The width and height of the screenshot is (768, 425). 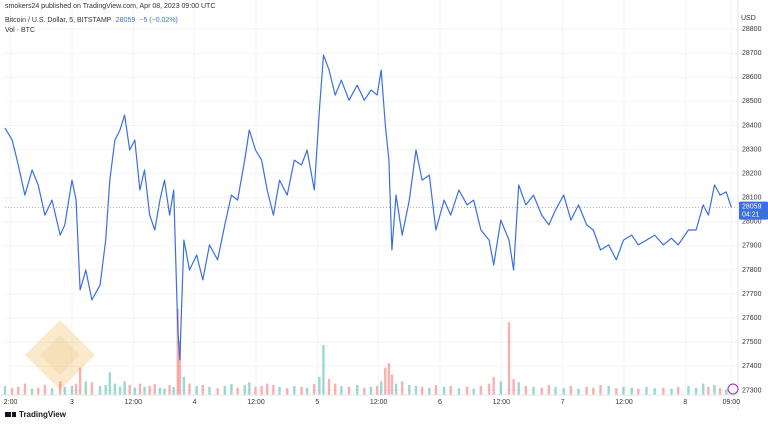 What do you see at coordinates (158, 20) in the screenshot?
I see `legend-change: −5 (−0.02%)` at bounding box center [158, 20].